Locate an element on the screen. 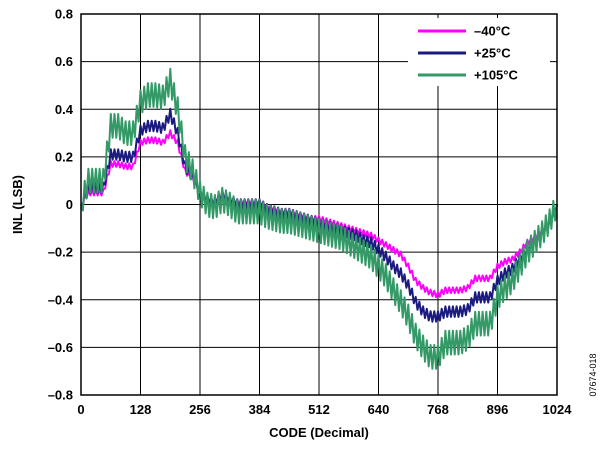 This screenshot has height=457, width=602. y-tick-label: –0.8 is located at coordinates (60, 395).